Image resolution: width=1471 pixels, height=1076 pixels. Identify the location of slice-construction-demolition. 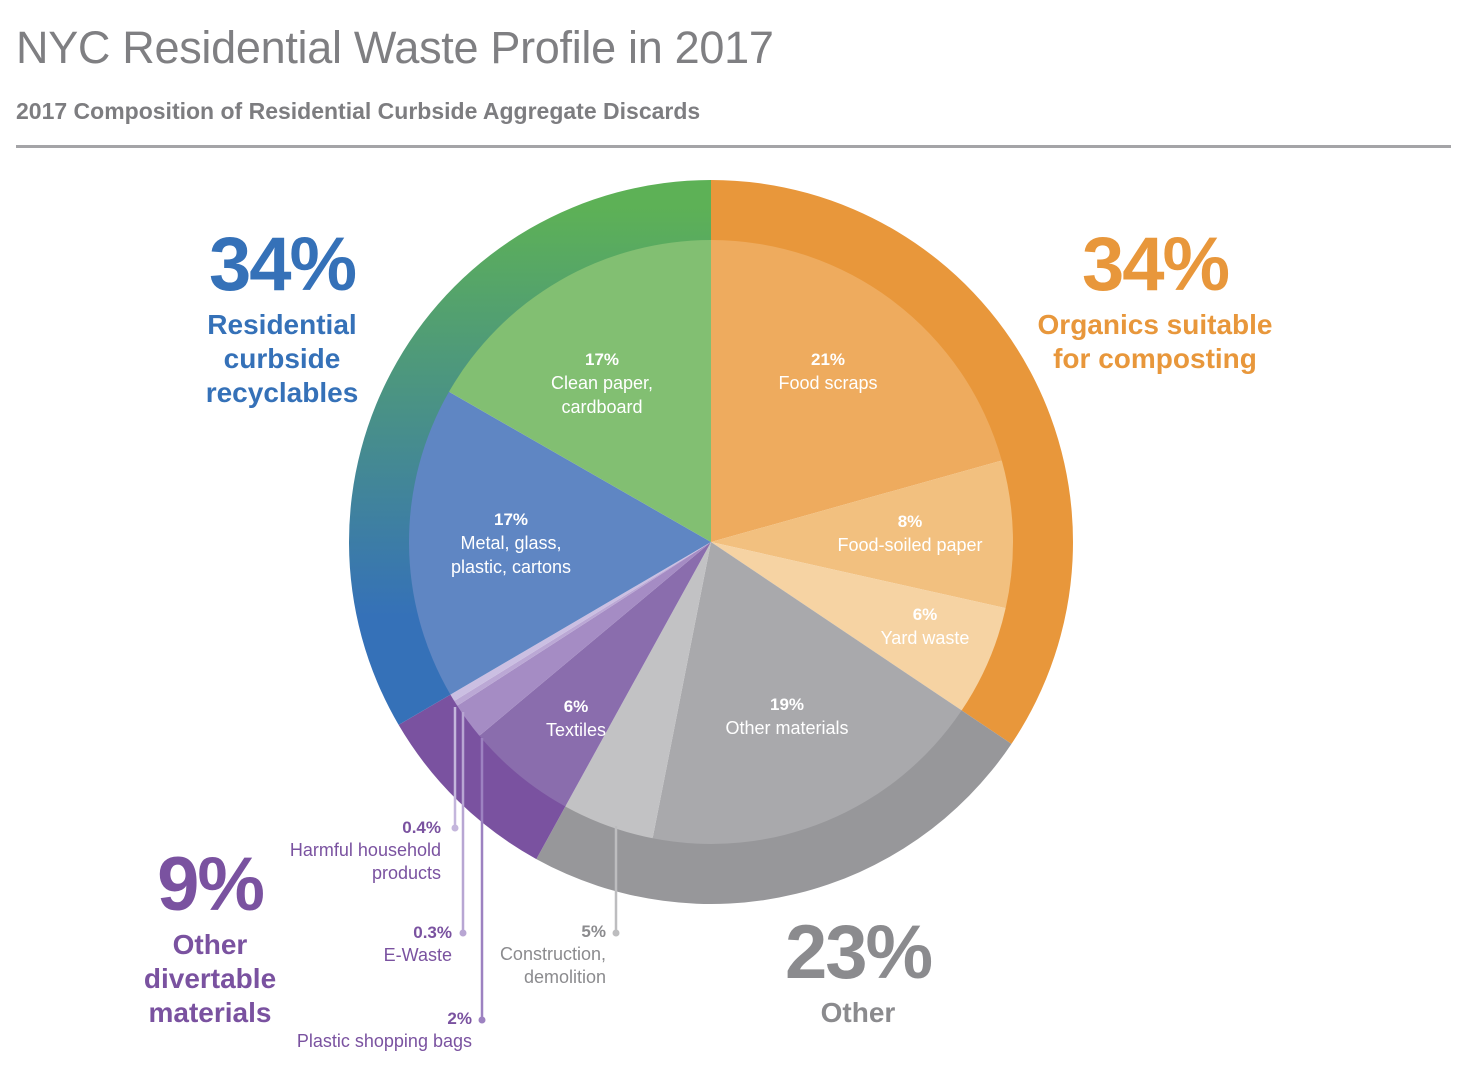
(638, 690).